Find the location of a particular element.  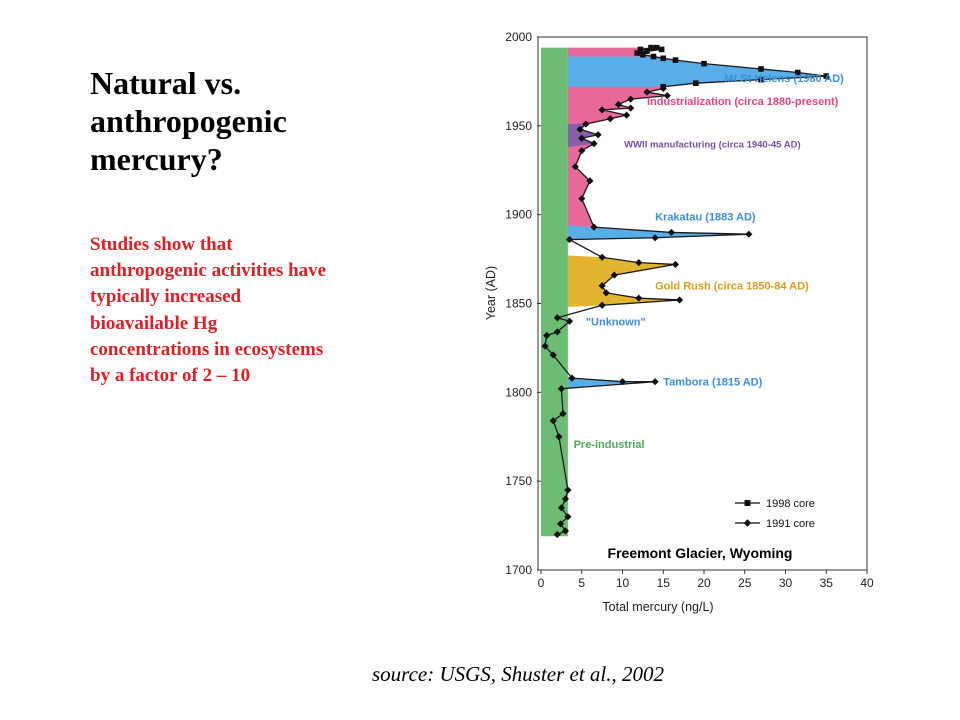

wwii-fill is located at coordinates (583, 136).